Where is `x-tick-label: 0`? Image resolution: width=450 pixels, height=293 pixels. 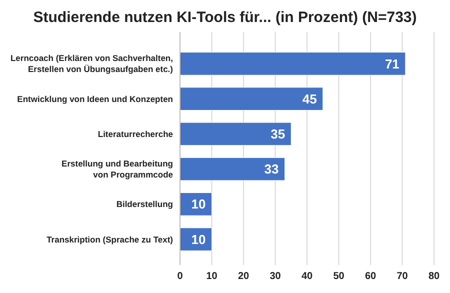 x-tick-label: 0 is located at coordinates (180, 276).